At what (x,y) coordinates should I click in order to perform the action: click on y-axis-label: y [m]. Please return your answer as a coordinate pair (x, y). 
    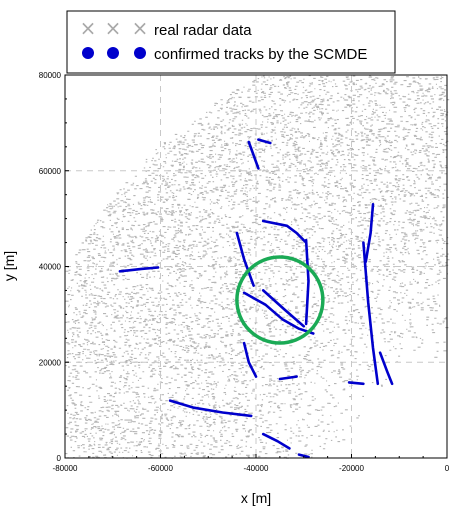
    Looking at the image, I should click on (9, 266).